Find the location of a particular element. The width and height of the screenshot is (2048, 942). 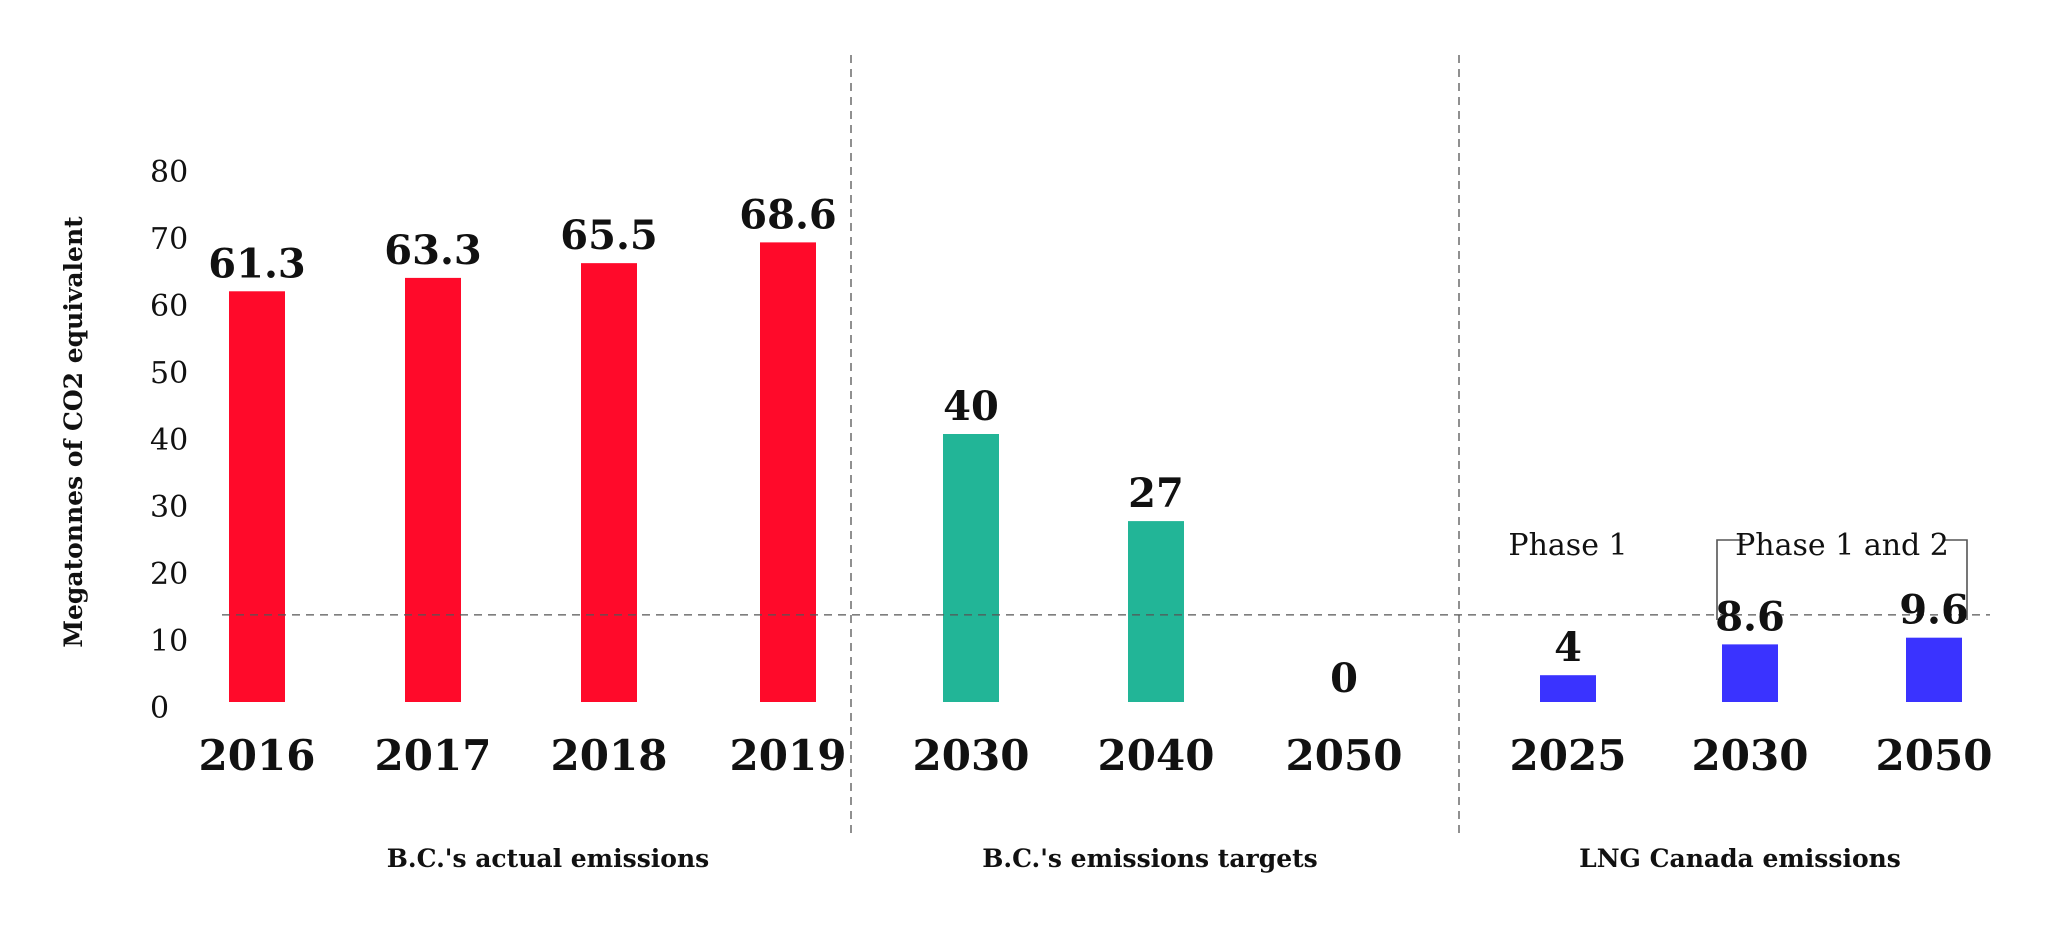

y-tick-label: 20 is located at coordinates (169, 574).